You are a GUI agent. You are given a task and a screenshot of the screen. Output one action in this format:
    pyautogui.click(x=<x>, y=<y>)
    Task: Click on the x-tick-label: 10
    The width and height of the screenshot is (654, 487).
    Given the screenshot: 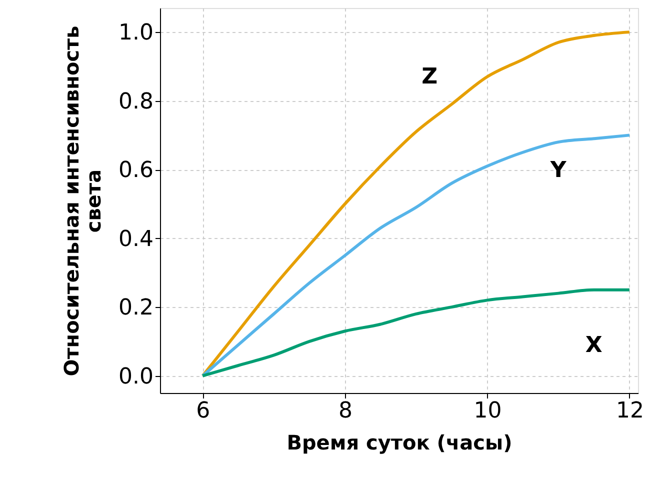 What is the action you would take?
    pyautogui.click(x=488, y=411)
    